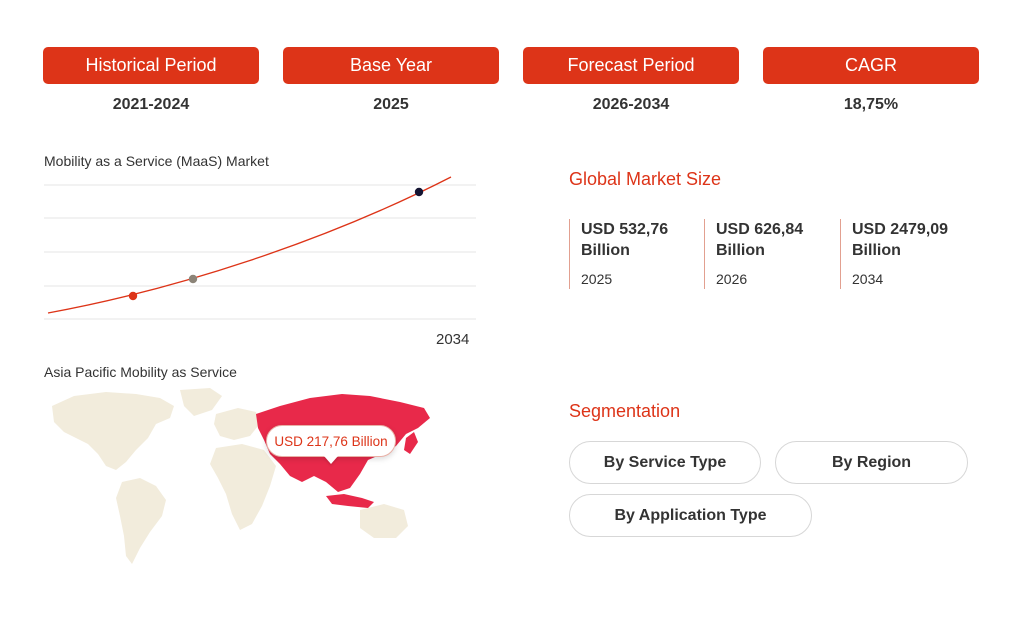 This screenshot has height=640, width=1024. What do you see at coordinates (249, 245) in the screenshot?
I see `chart-trend-line` at bounding box center [249, 245].